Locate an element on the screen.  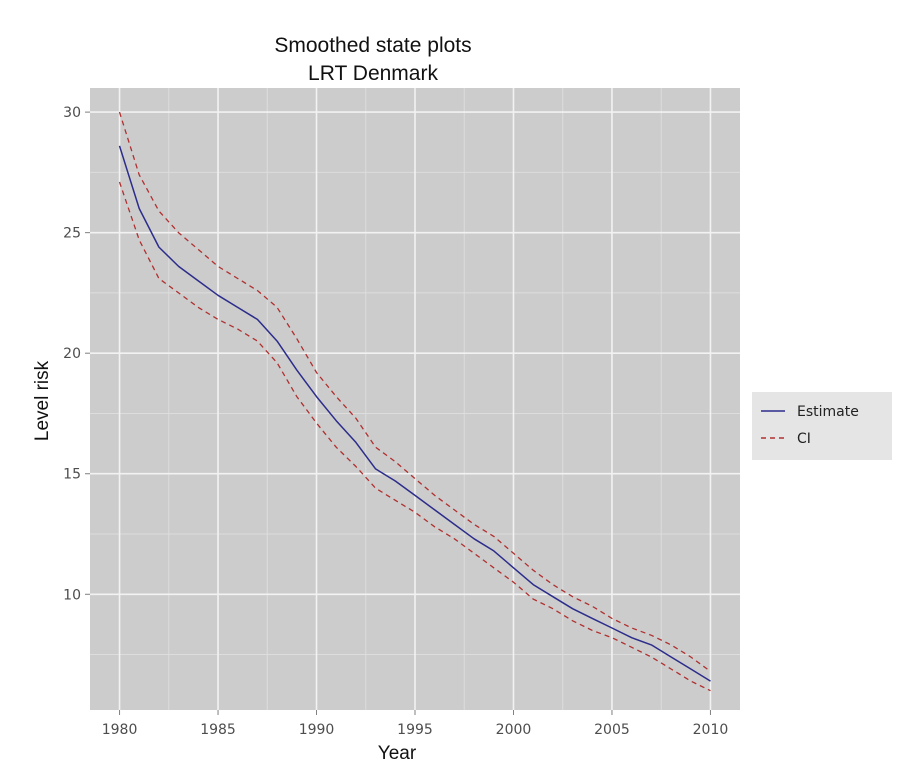
x-tick-label: 1990 is located at coordinates (317, 730).